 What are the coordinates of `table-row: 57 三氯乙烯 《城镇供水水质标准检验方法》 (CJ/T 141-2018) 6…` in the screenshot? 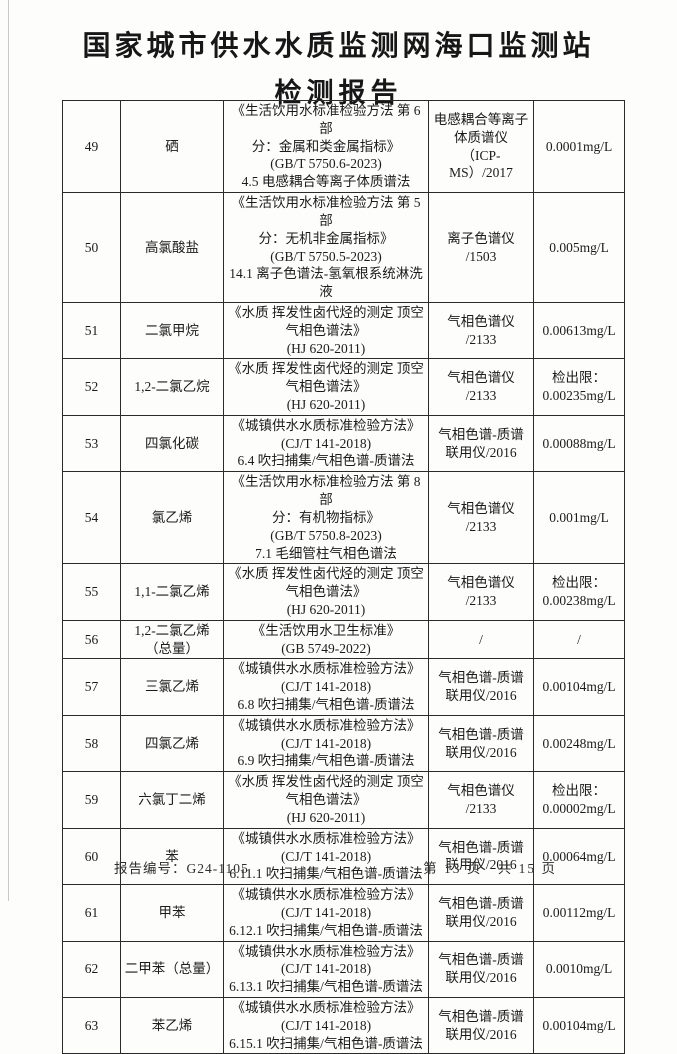 It's located at (343, 687).